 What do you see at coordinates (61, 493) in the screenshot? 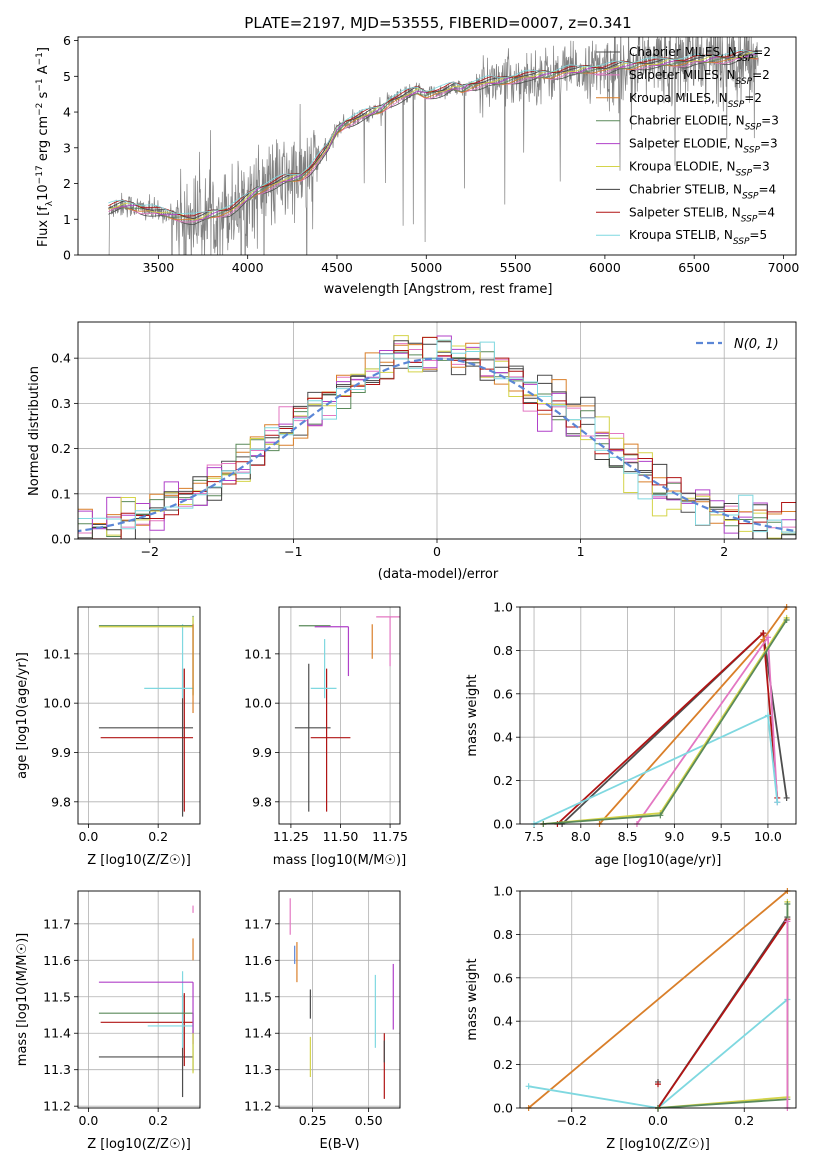
I see `y-tick-label: 0.1` at bounding box center [61, 493].